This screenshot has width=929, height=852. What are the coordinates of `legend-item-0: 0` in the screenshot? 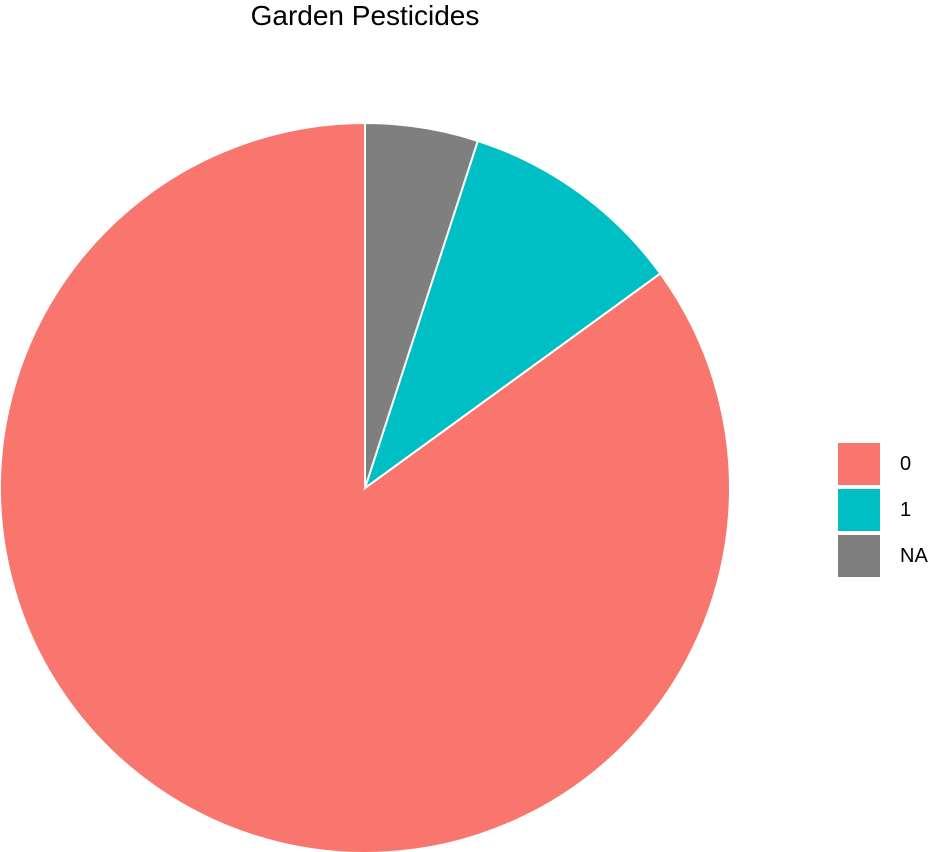 It's located at (883, 464).